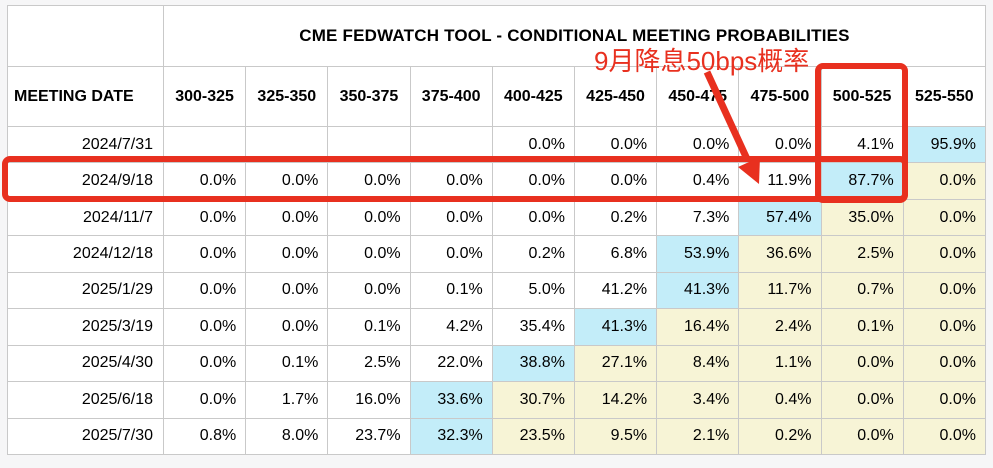  What do you see at coordinates (780, 217) in the screenshot?
I see `prob-cell: 57.4%` at bounding box center [780, 217].